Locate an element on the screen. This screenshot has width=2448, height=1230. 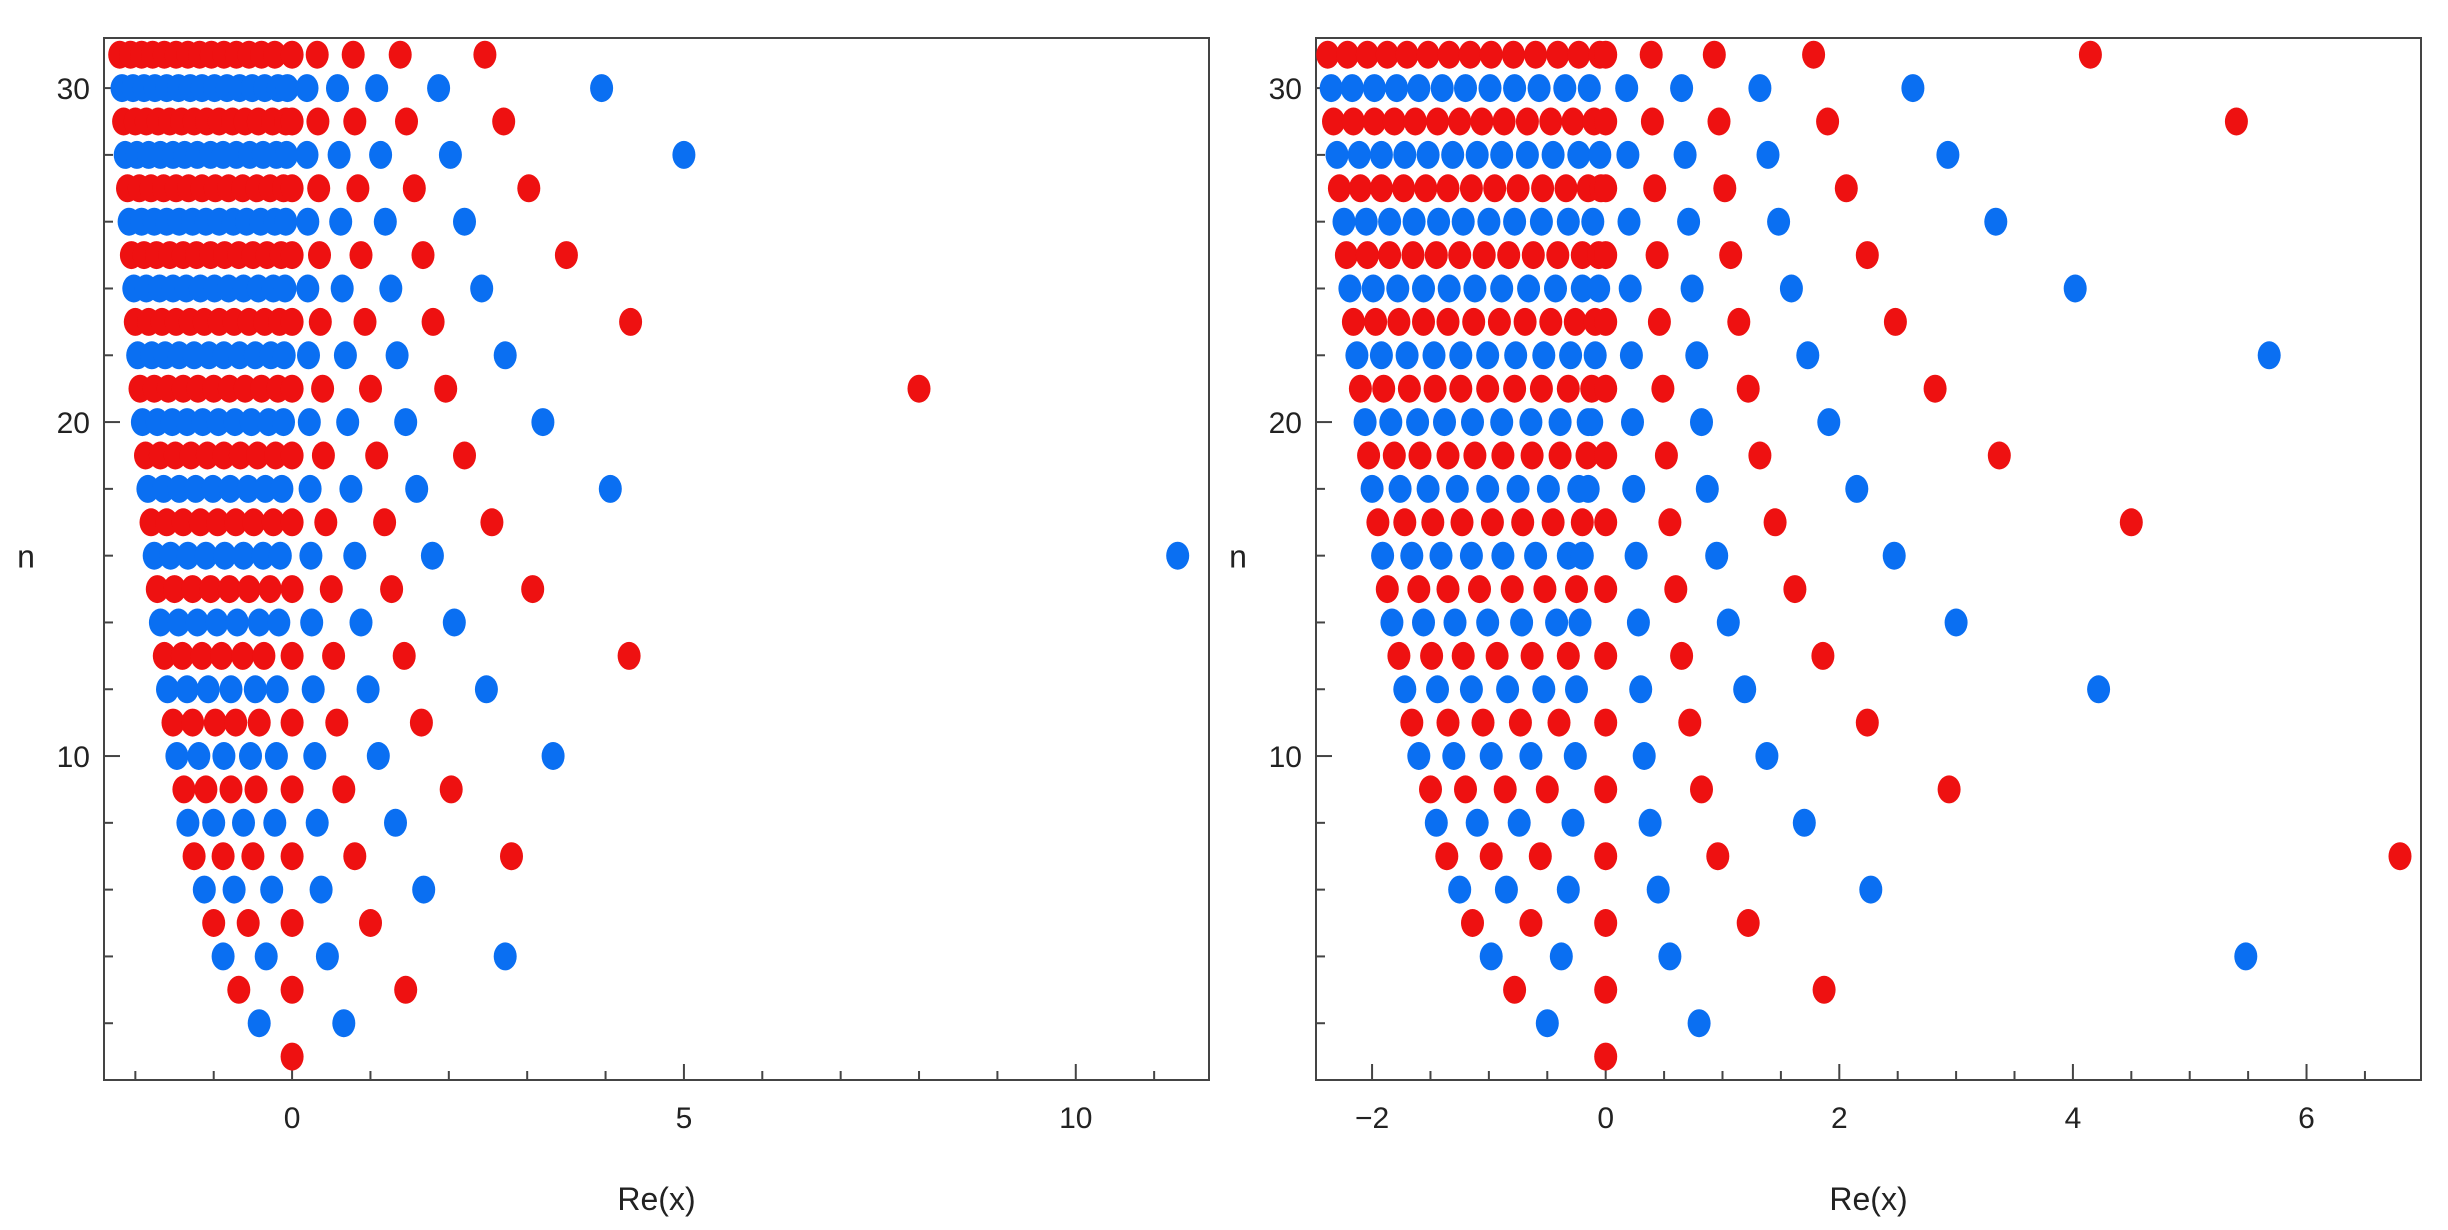
y-tick-label: 20 is located at coordinates (73, 423).